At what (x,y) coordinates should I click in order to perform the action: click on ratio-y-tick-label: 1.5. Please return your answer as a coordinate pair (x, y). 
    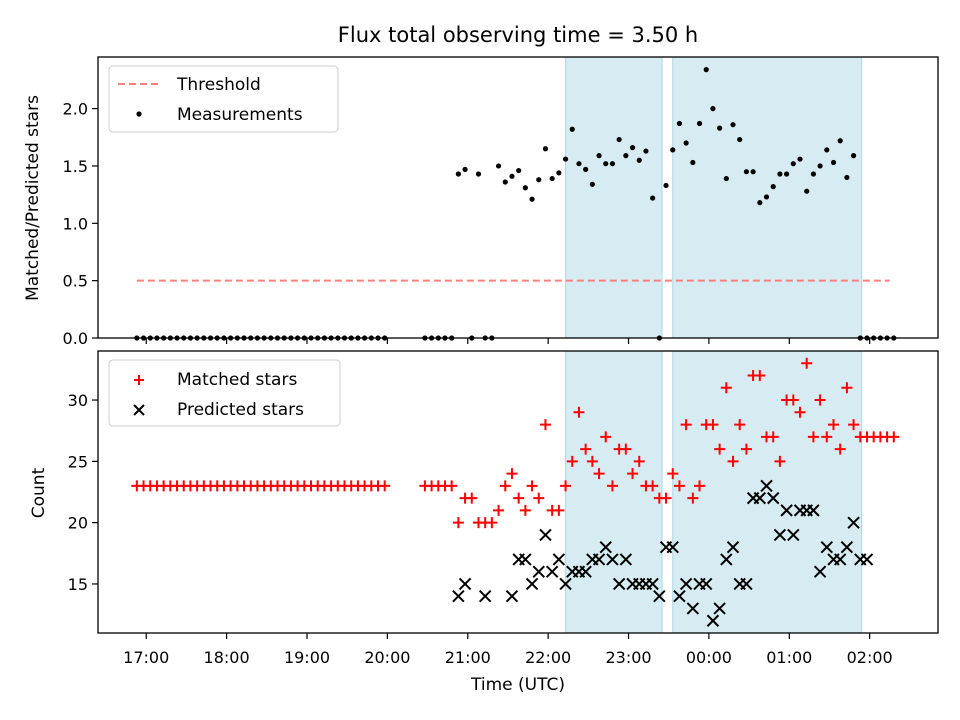
    Looking at the image, I should click on (75, 166).